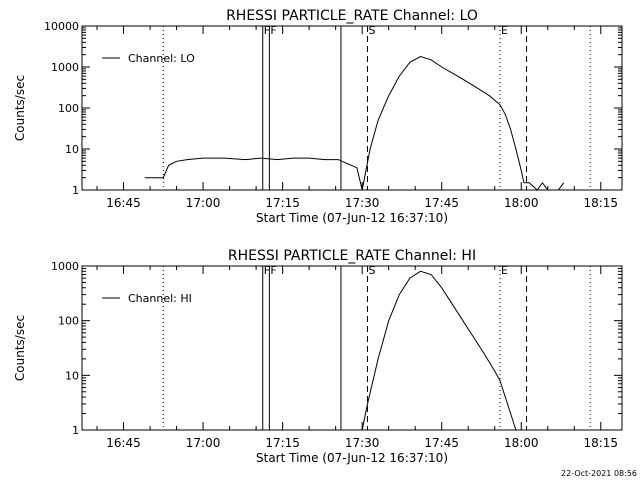 This screenshot has width=640, height=484. I want to click on y-tick-label: 10000, so click(61, 26).